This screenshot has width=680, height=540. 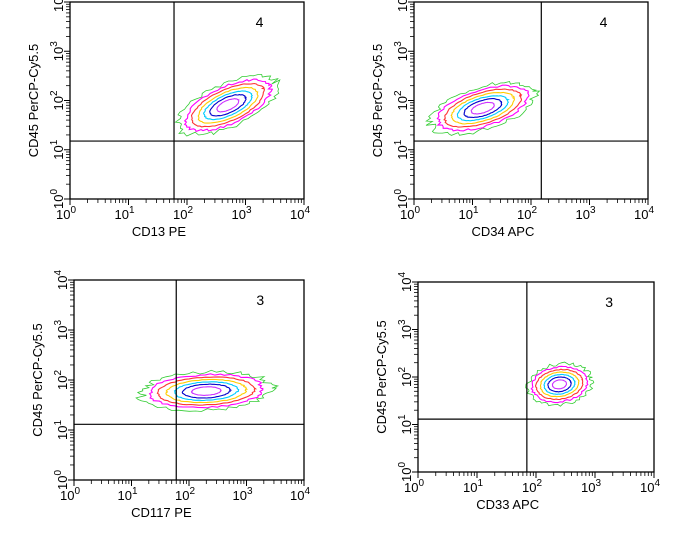 I want to click on quadrant-label: 4, so click(x=260, y=22).